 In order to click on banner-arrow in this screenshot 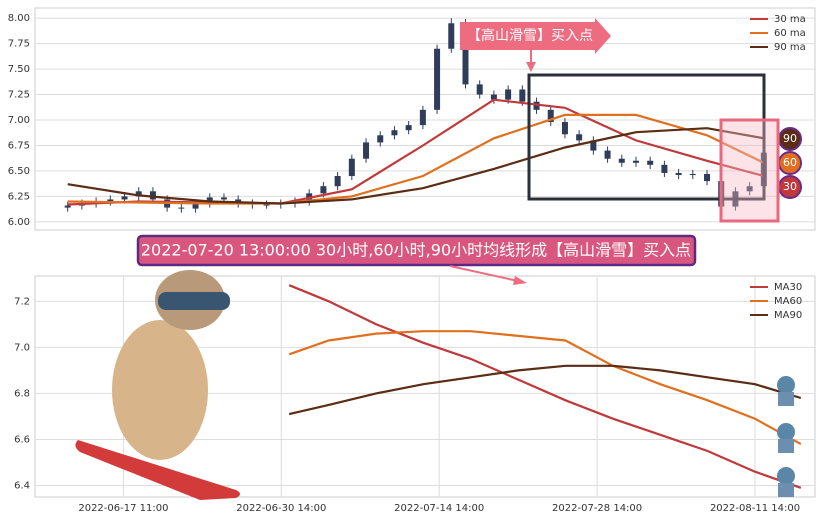, I will do `click(484, 273)`.